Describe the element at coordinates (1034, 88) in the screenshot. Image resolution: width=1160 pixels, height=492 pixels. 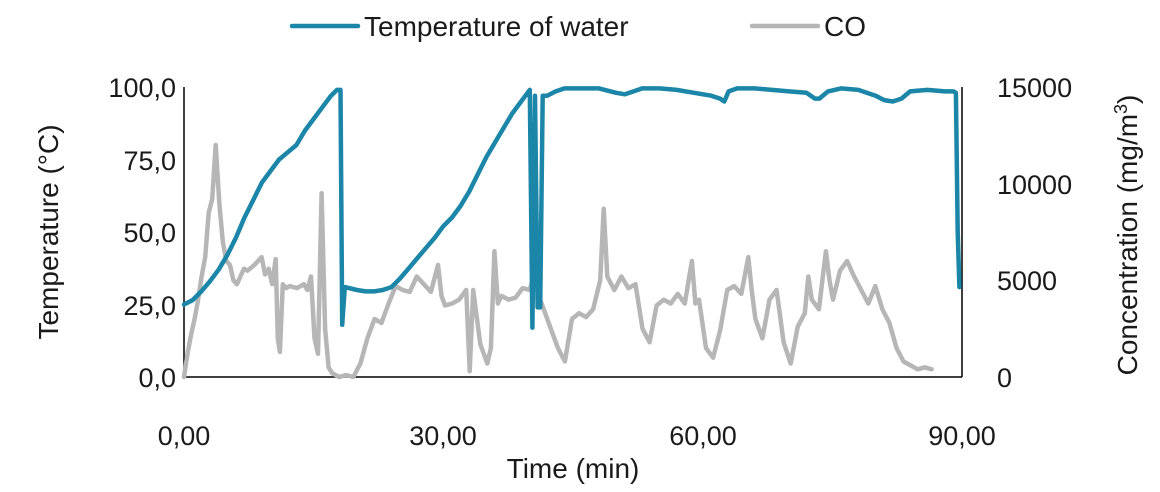
I see `y-right-tick-label: 15000` at that location.